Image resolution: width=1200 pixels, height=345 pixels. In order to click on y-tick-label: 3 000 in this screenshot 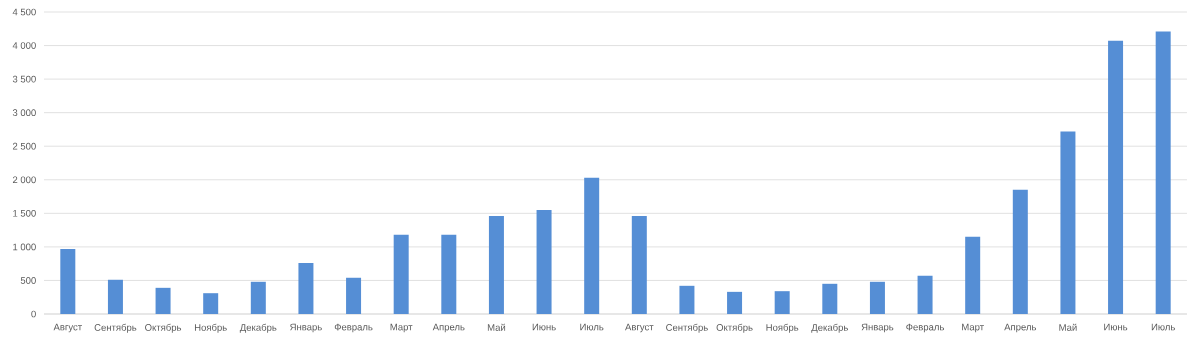, I will do `click(24, 113)`.